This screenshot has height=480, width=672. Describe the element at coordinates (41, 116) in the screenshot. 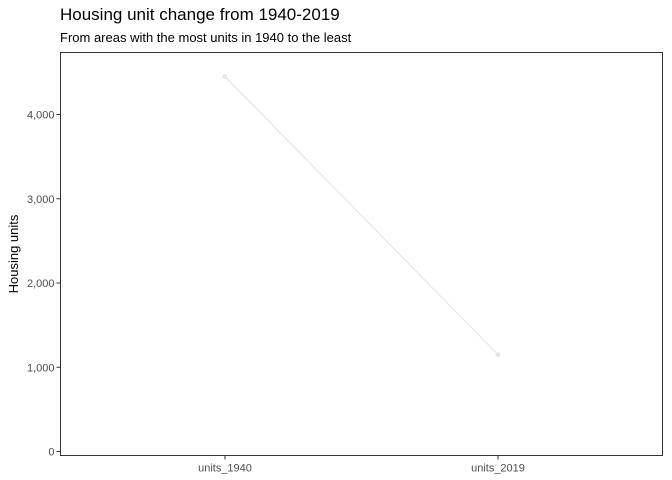

I see `y-tick-label: 4,000` at that location.